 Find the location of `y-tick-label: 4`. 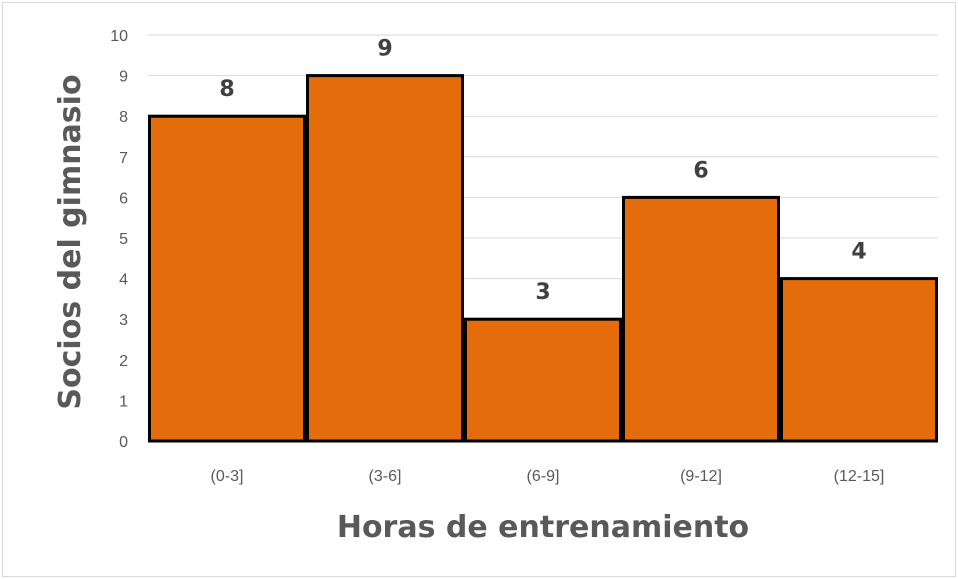

y-tick-label: 4 is located at coordinates (123, 280).